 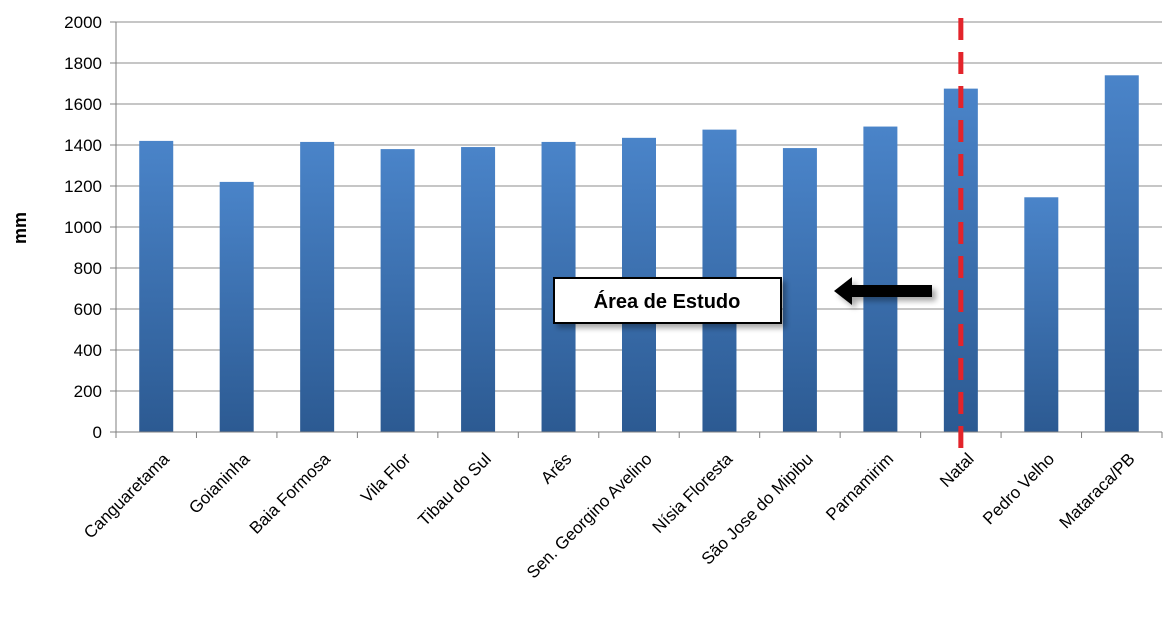 I want to click on y-tick-label: 2000, so click(x=83, y=22).